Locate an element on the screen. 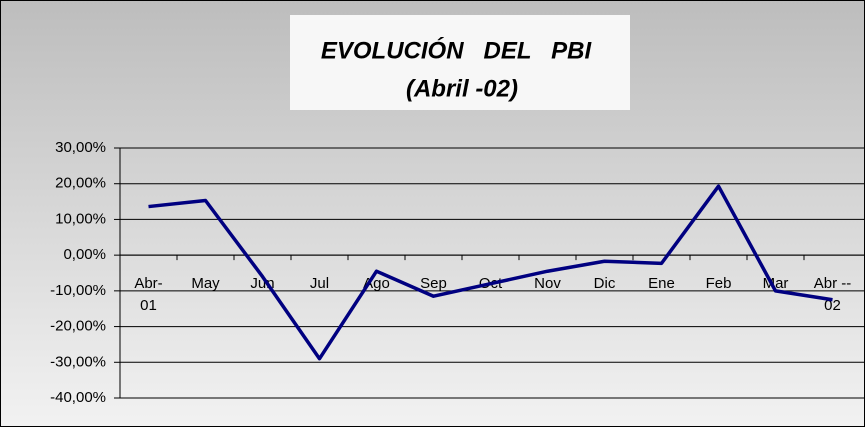 The width and height of the screenshot is (865, 427). y-tick-label: 30,00% is located at coordinates (80, 147).